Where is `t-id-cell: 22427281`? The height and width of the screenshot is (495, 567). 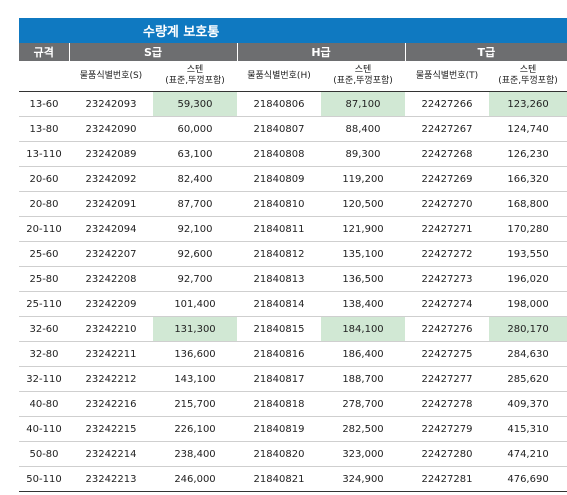 t-id-cell: 22427281 is located at coordinates (447, 479).